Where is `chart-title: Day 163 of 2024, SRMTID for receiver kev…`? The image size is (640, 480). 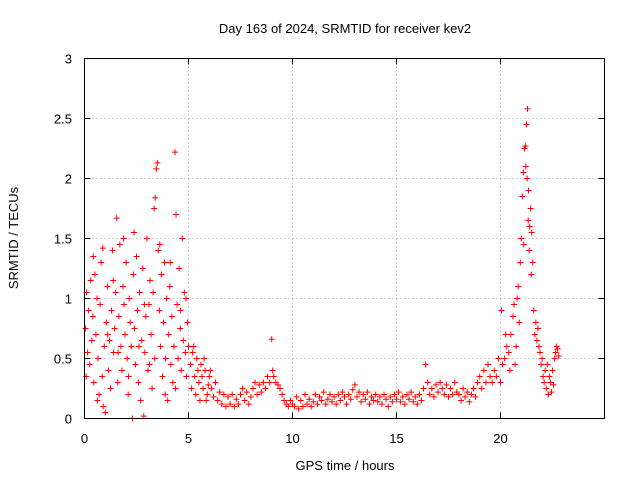
chart-title: Day 163 of 2024, SRMTID for receiver kev… is located at coordinates (345, 28).